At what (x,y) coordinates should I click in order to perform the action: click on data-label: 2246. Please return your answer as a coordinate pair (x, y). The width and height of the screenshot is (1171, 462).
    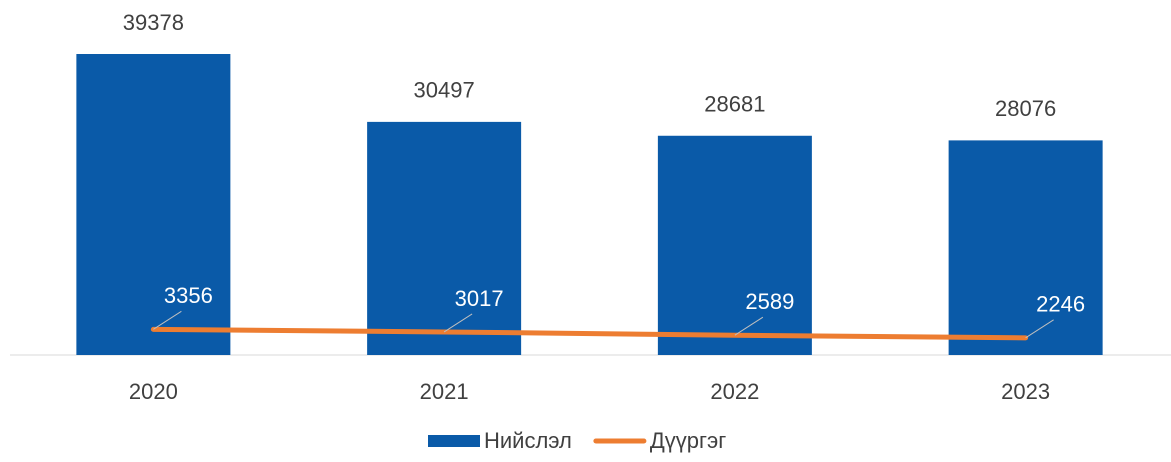
    Looking at the image, I should click on (1060, 304).